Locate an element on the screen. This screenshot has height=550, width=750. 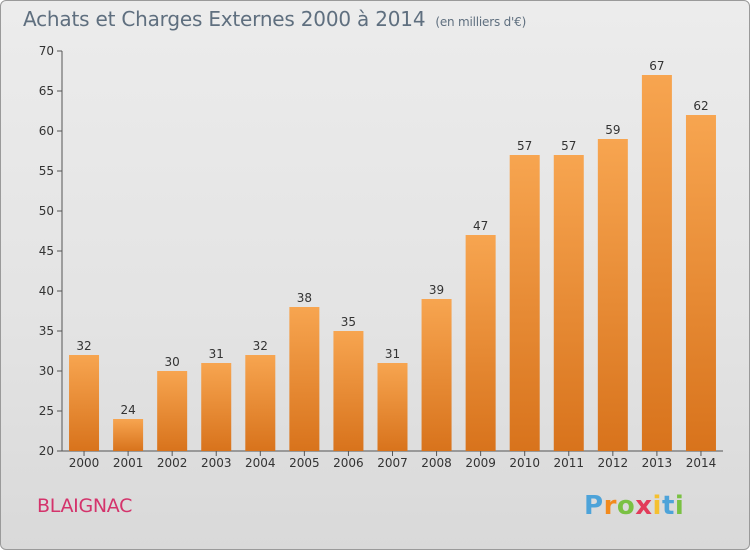
bar-value-label: 24 is located at coordinates (127, 410).